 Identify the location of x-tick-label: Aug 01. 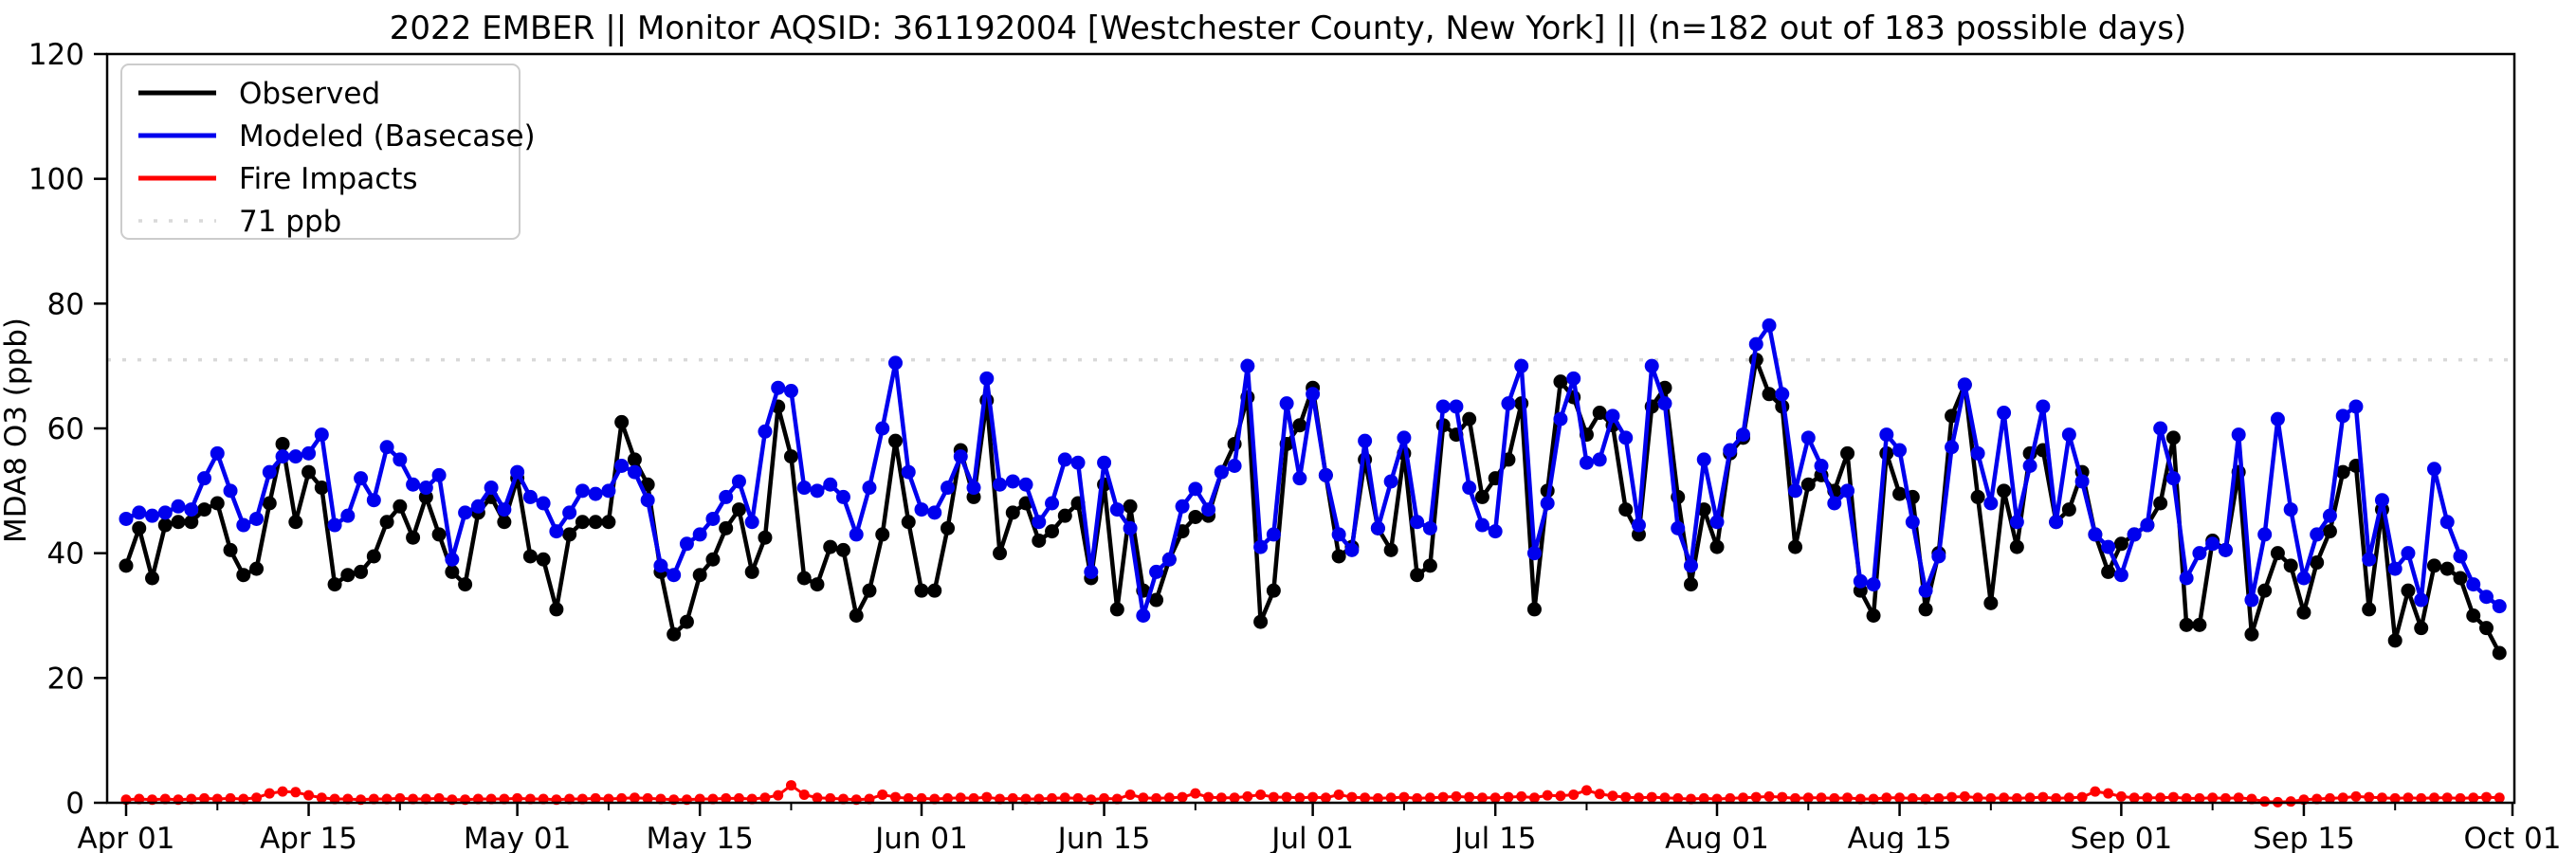
(1717, 837).